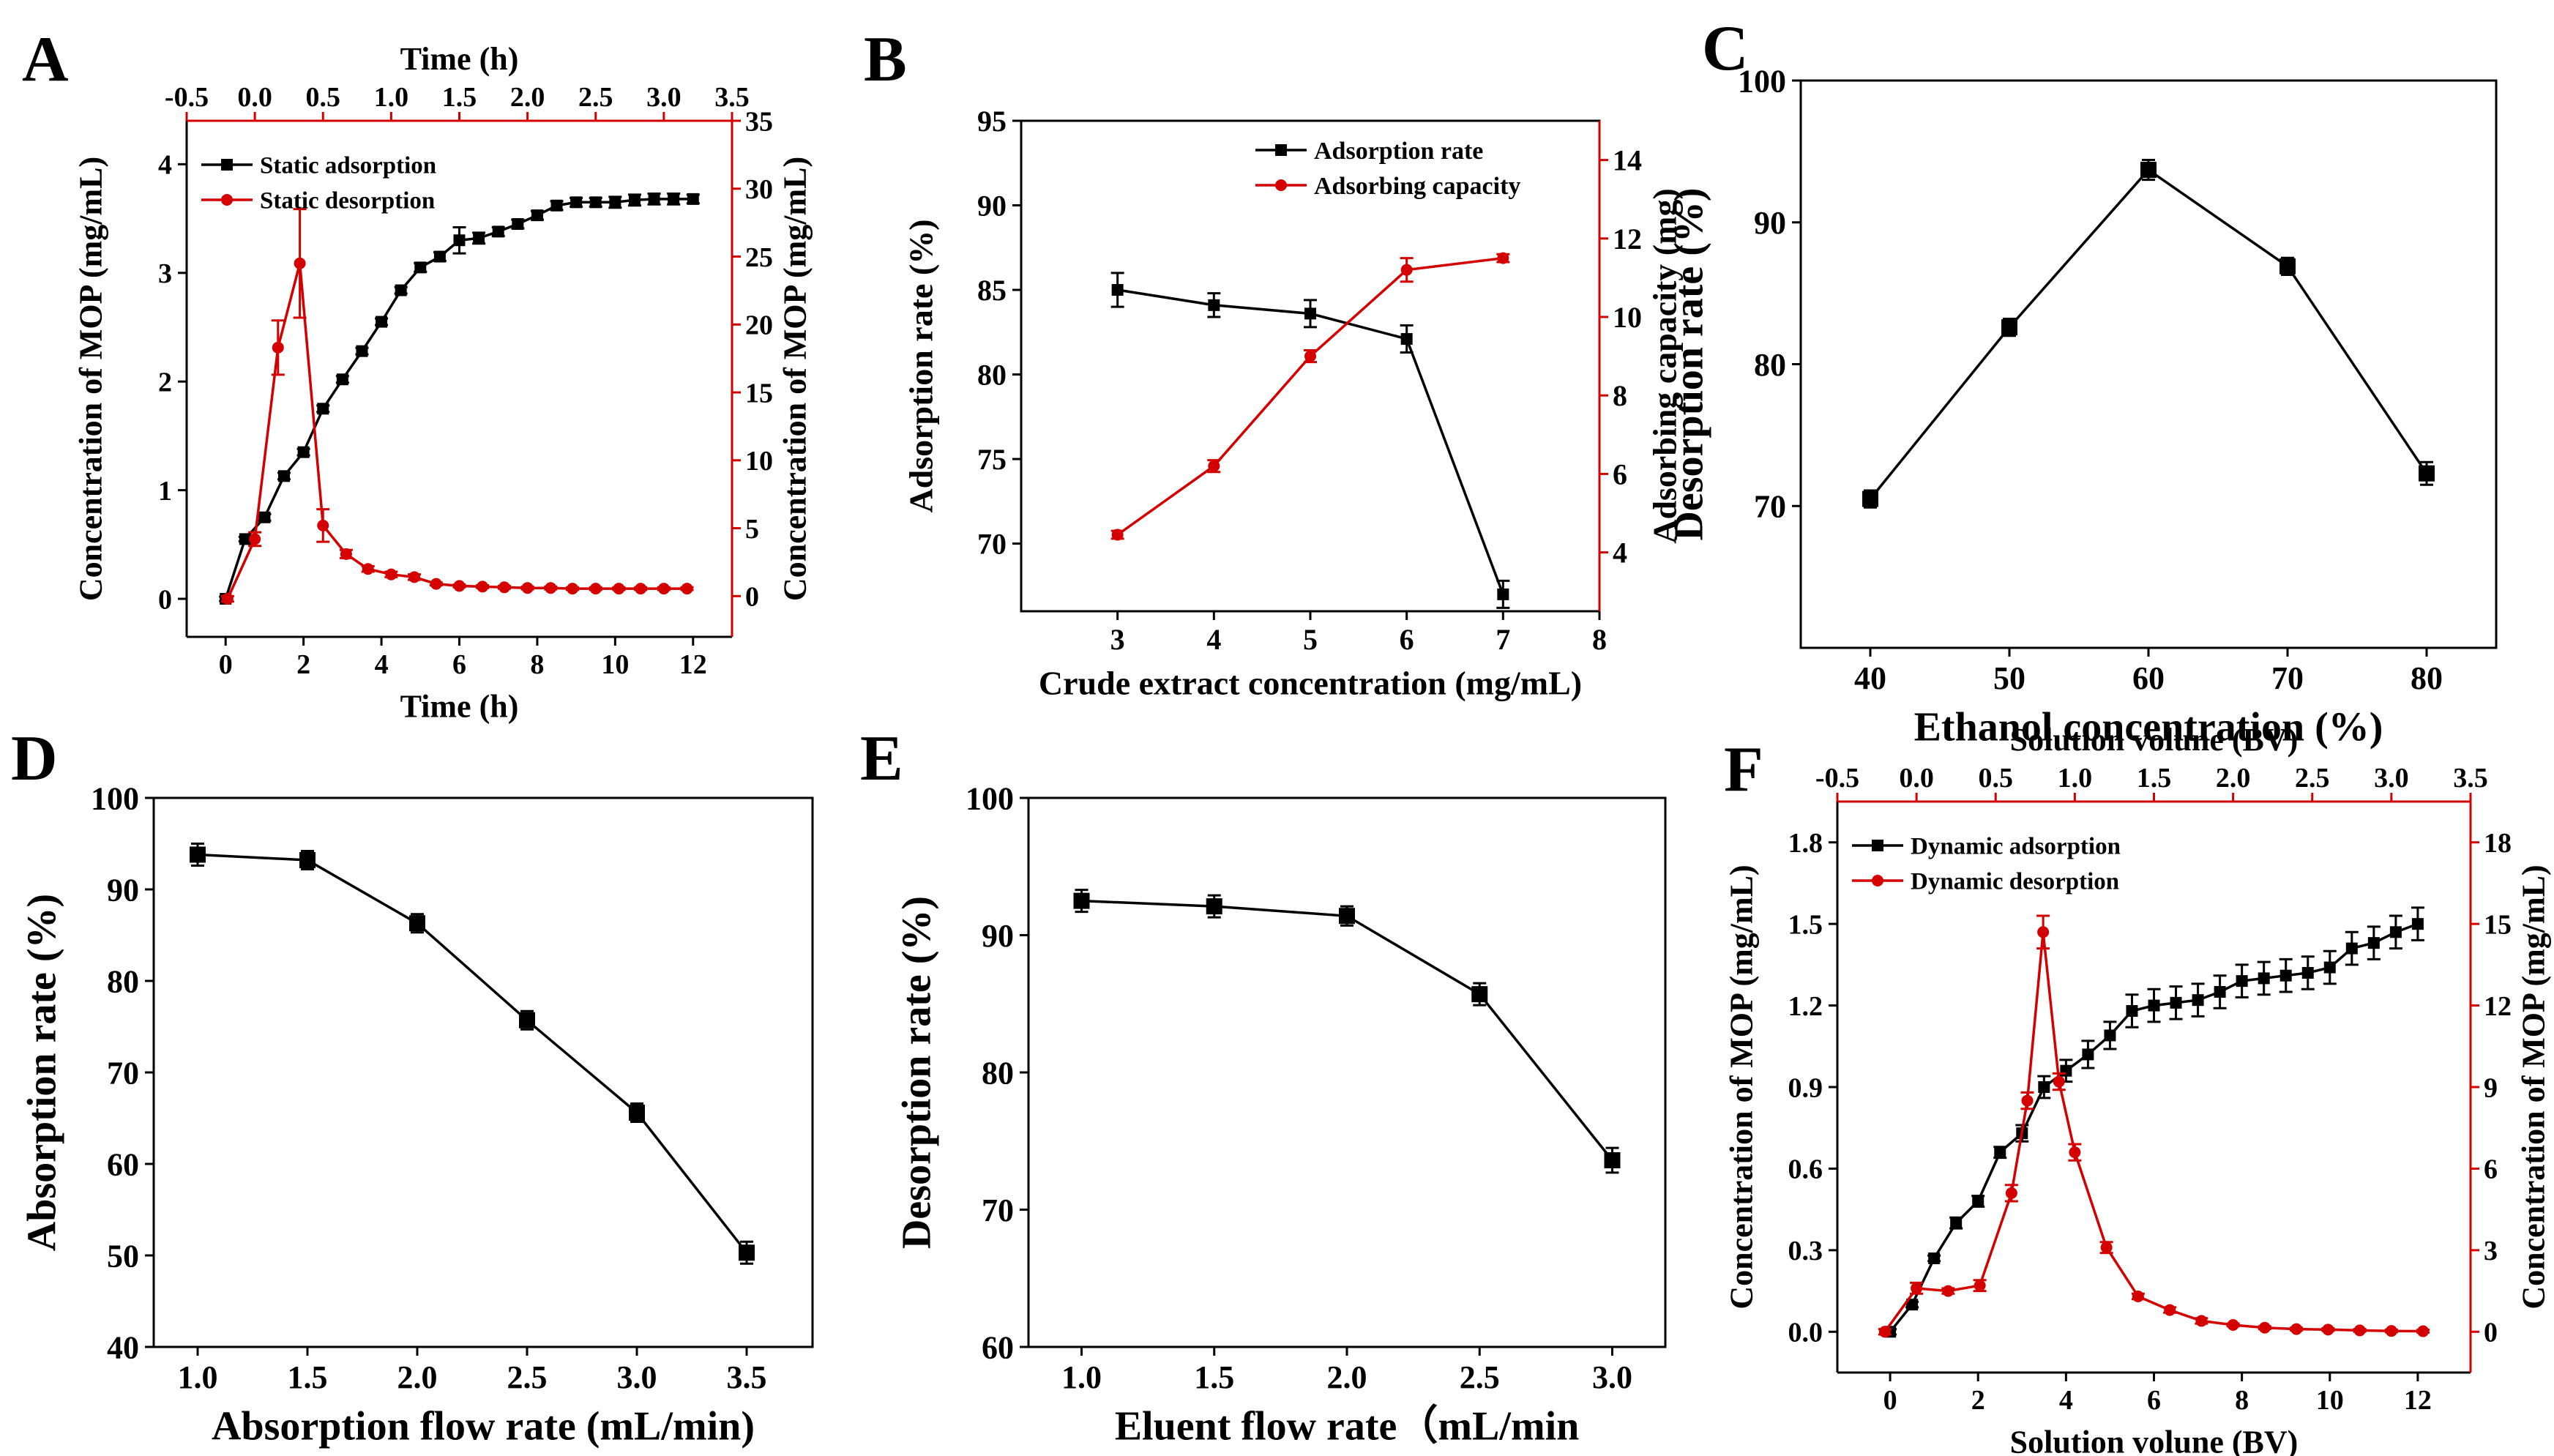 This screenshot has height=1456, width=2554. Describe the element at coordinates (2075, 778) in the screenshot. I see `x2-tick-label: 1.0` at that location.